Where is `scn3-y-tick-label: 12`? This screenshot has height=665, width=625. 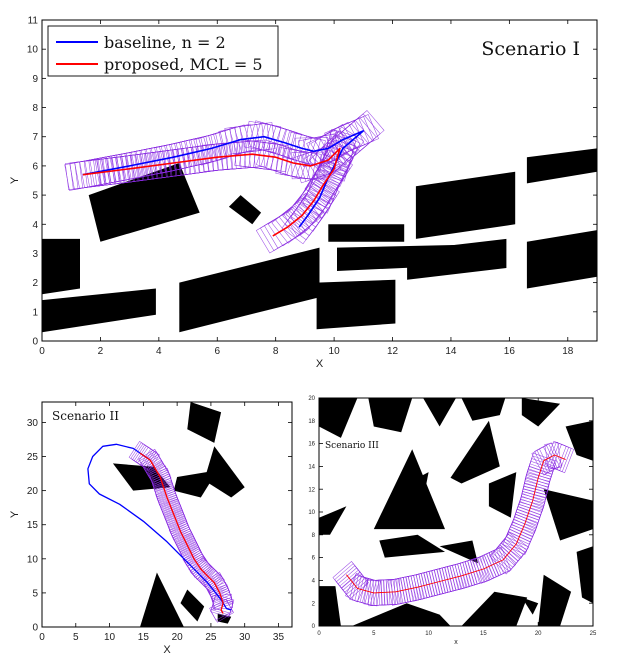 scn3-y-tick-label: 12 is located at coordinates (311, 490).